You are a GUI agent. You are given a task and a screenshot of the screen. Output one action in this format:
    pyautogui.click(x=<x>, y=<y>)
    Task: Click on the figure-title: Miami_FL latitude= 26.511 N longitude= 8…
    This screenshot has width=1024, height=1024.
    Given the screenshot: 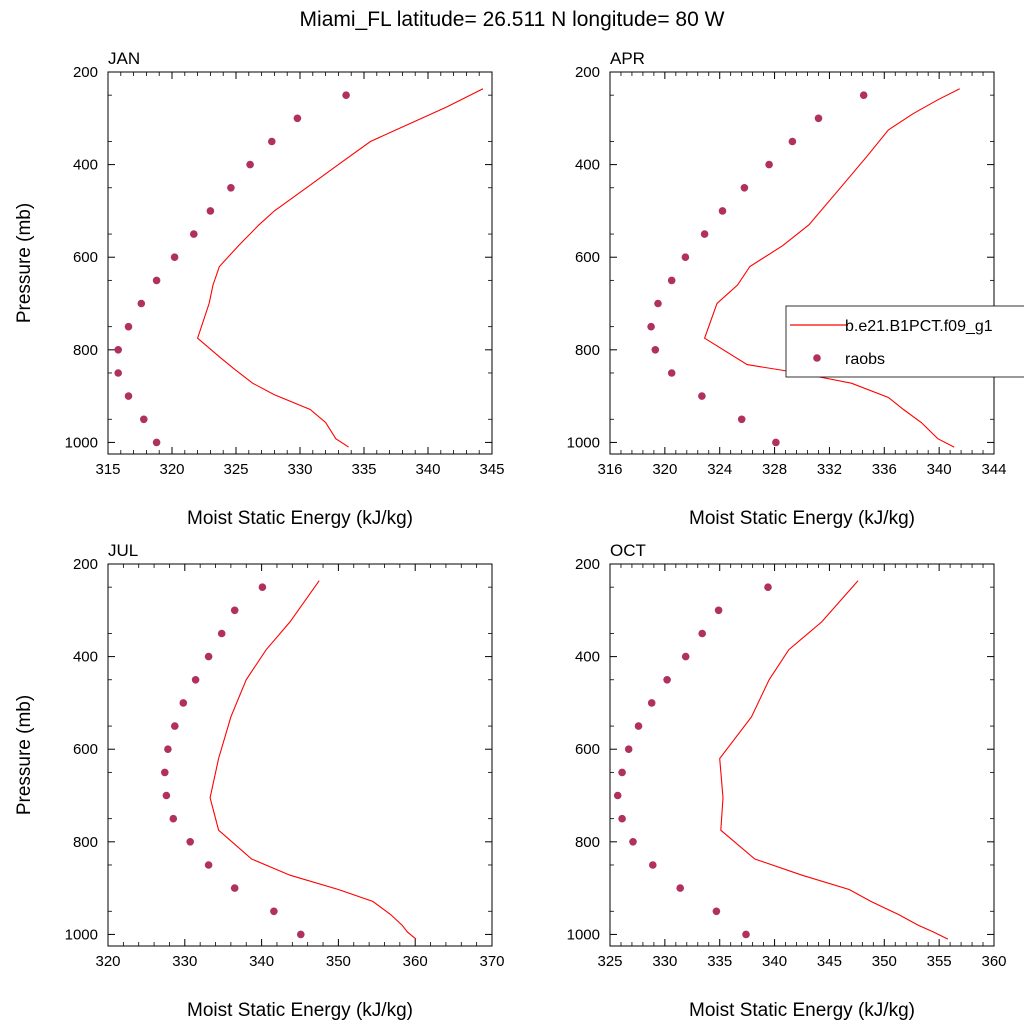 What is the action you would take?
    pyautogui.click(x=512, y=19)
    